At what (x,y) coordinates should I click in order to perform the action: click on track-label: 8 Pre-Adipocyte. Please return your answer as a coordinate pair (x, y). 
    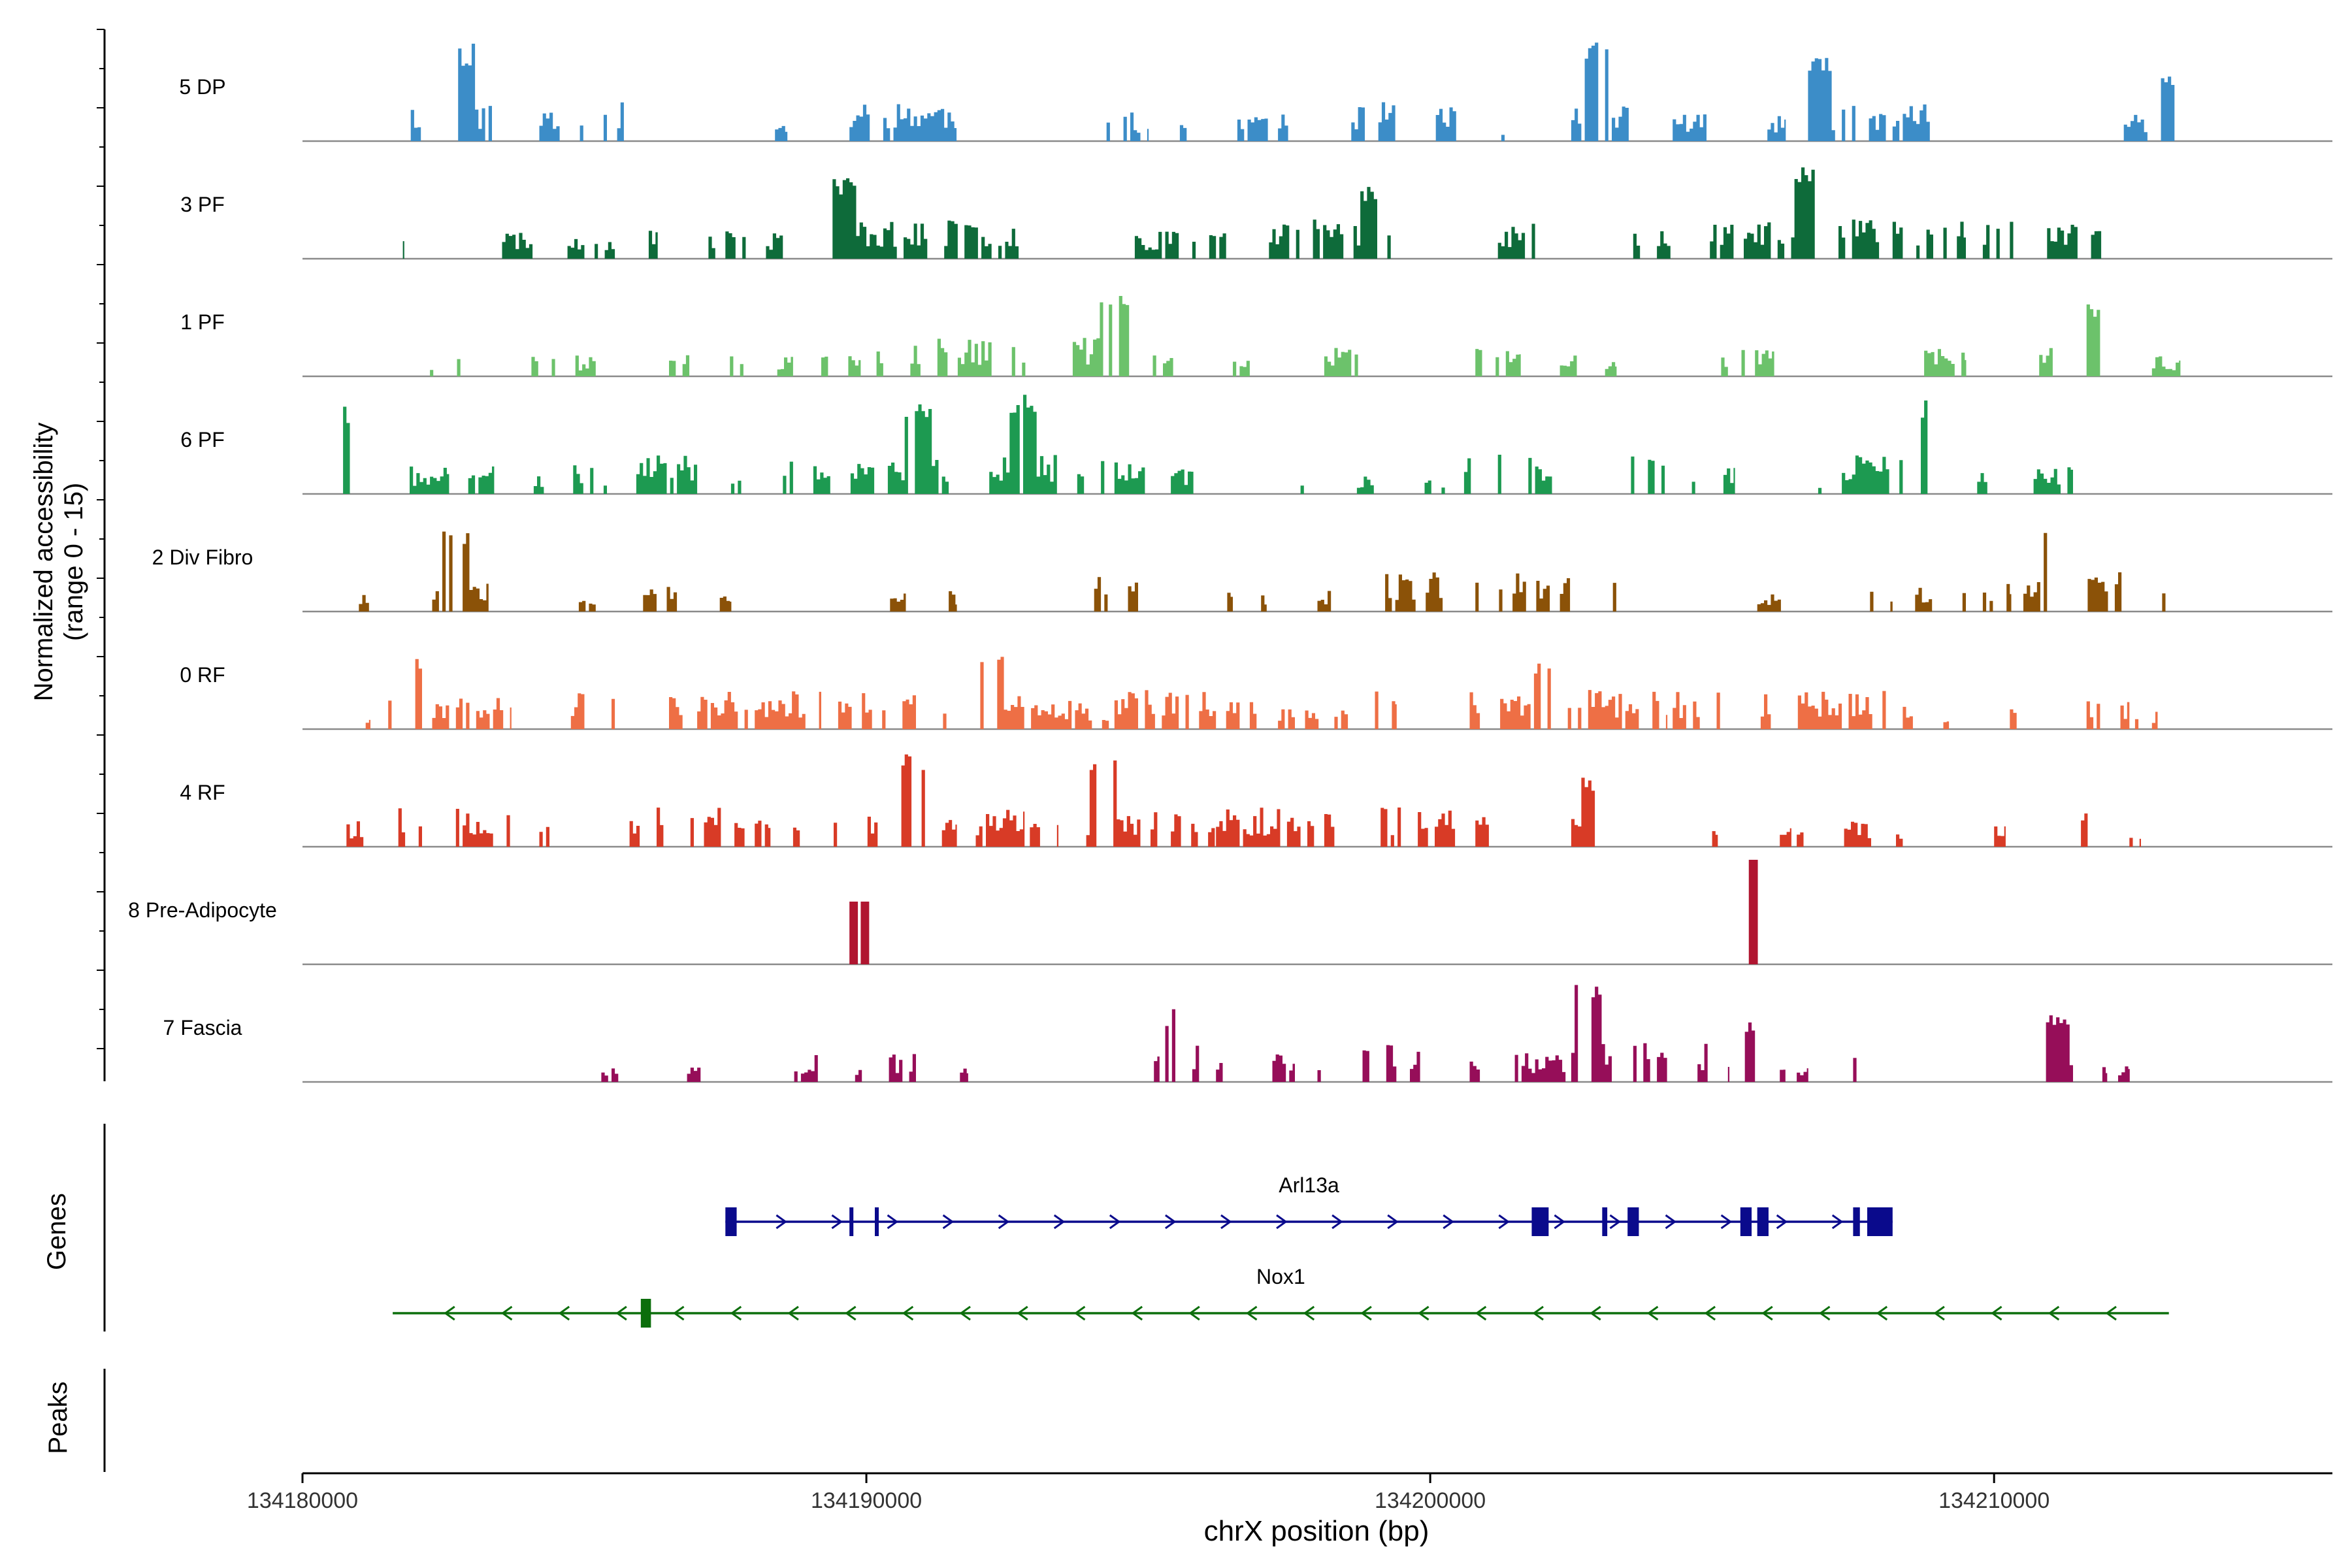
    Looking at the image, I should click on (202, 910).